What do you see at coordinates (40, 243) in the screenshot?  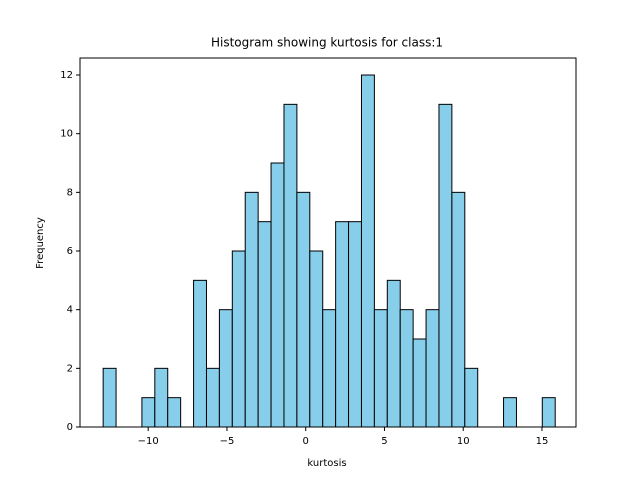 I see `y-axis-label: Frequency` at bounding box center [40, 243].